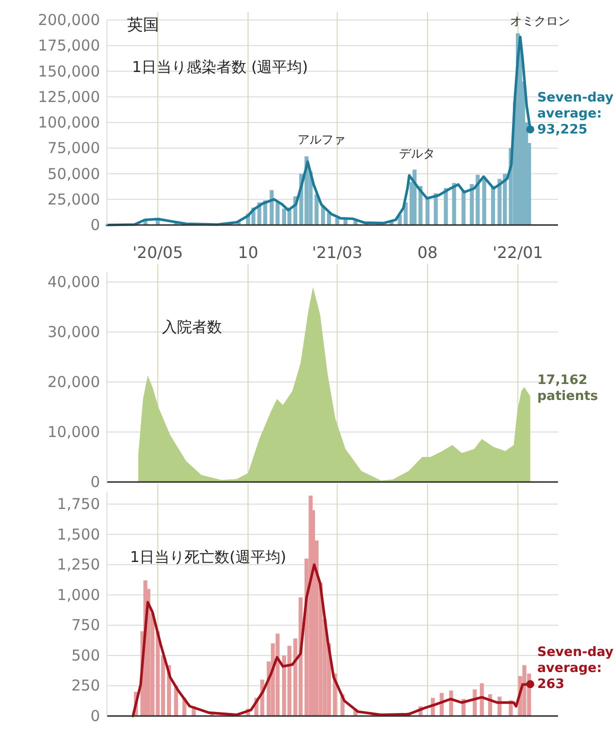 The height and width of the screenshot is (732, 616). What do you see at coordinates (69, 71) in the screenshot?
I see `y-tick-label: 150,000` at bounding box center [69, 71].